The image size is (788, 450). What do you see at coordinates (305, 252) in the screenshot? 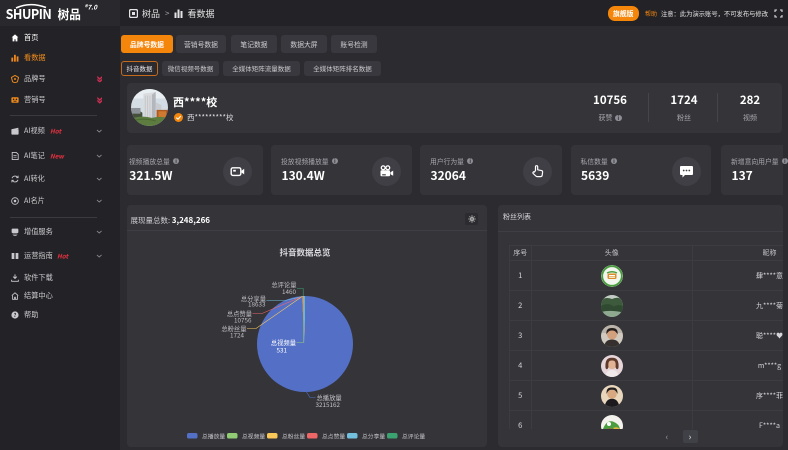
I see `svg-text: 抖音数据总览` at bounding box center [305, 252].